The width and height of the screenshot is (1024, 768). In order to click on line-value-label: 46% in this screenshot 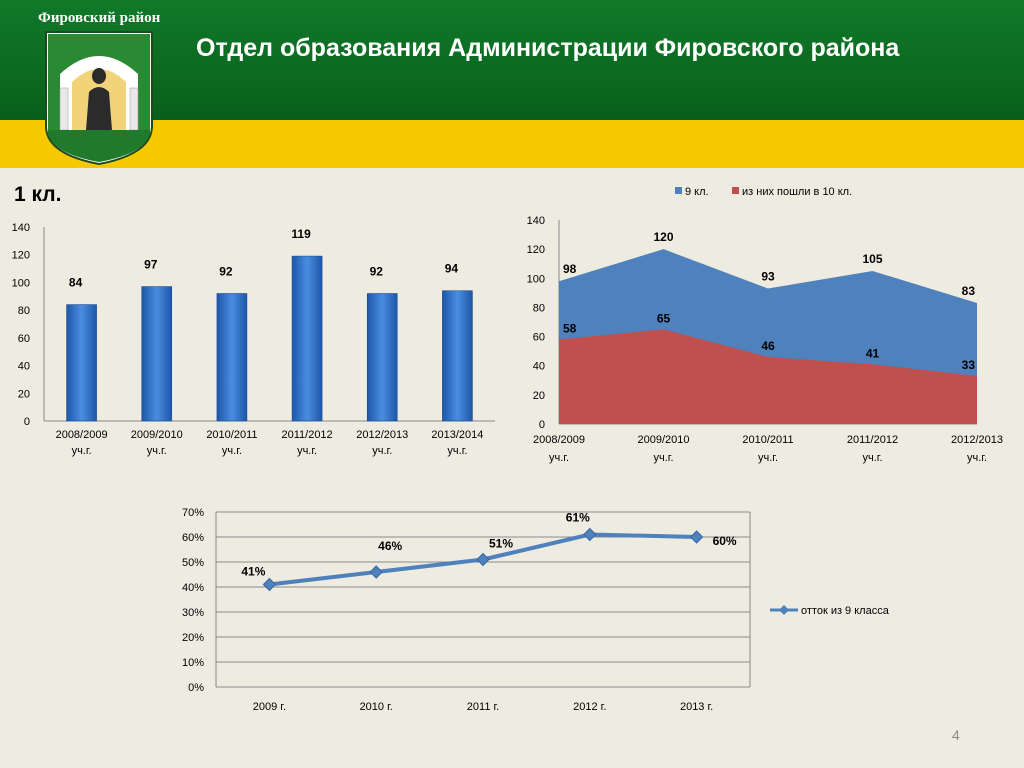, I will do `click(390, 546)`.